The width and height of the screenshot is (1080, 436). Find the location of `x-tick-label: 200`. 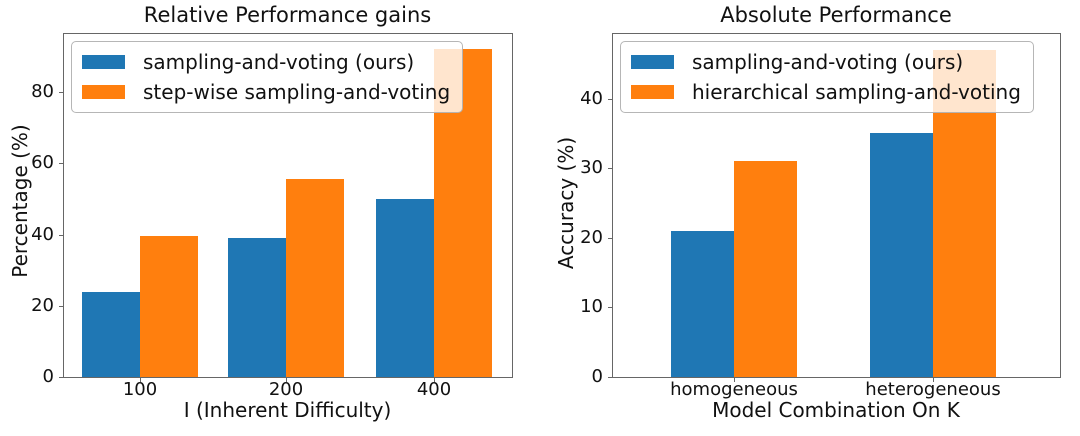

x-tick-label: 200 is located at coordinates (286, 389).